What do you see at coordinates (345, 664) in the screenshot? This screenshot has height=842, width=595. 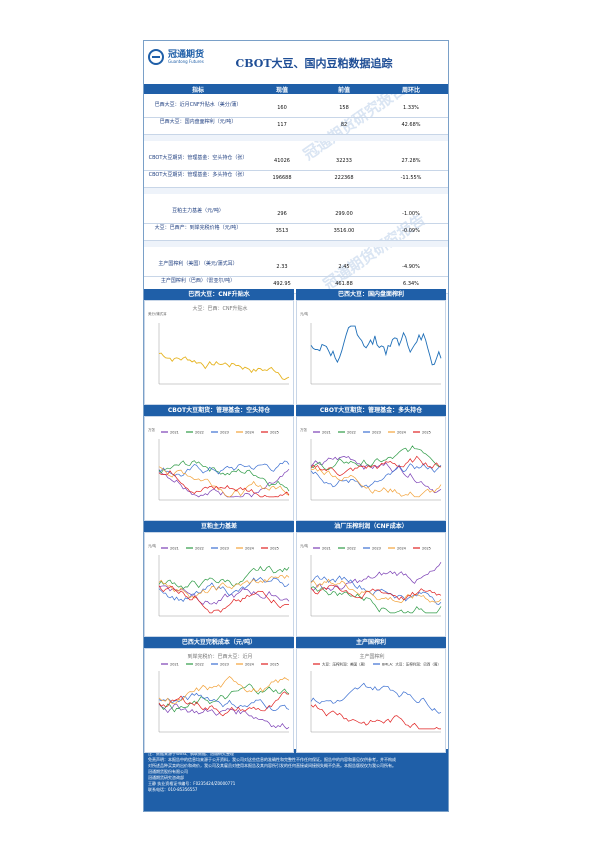 I see `legend-label: 大豆：压榨利润：美国（周）` at bounding box center [345, 664].